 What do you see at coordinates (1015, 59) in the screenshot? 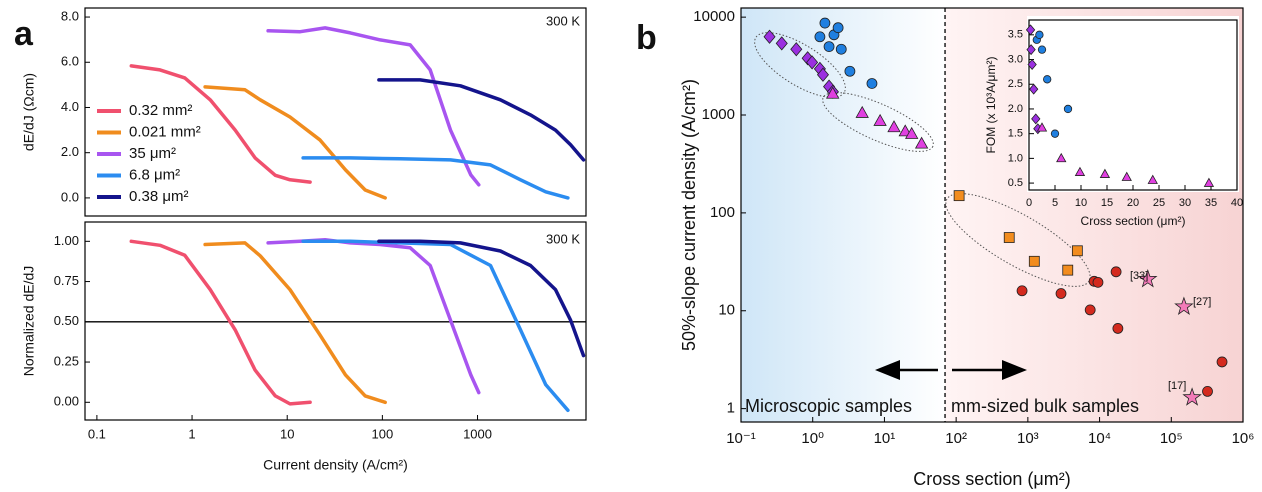
I see `y-tick-label: 3.0` at bounding box center [1015, 59].